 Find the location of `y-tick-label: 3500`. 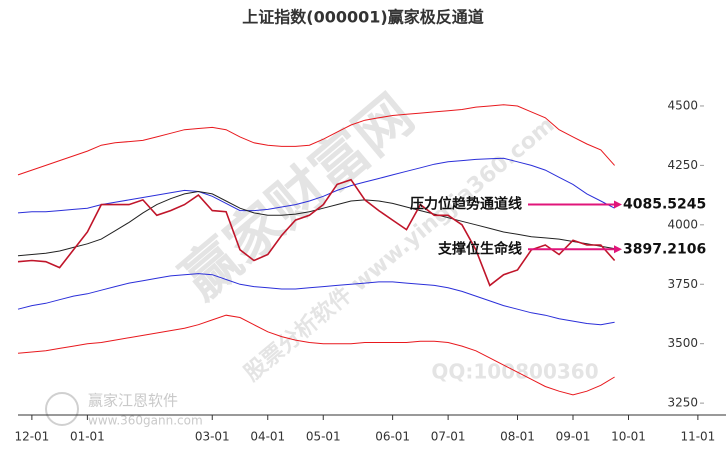

y-tick-label: 3500 is located at coordinates (682, 343).